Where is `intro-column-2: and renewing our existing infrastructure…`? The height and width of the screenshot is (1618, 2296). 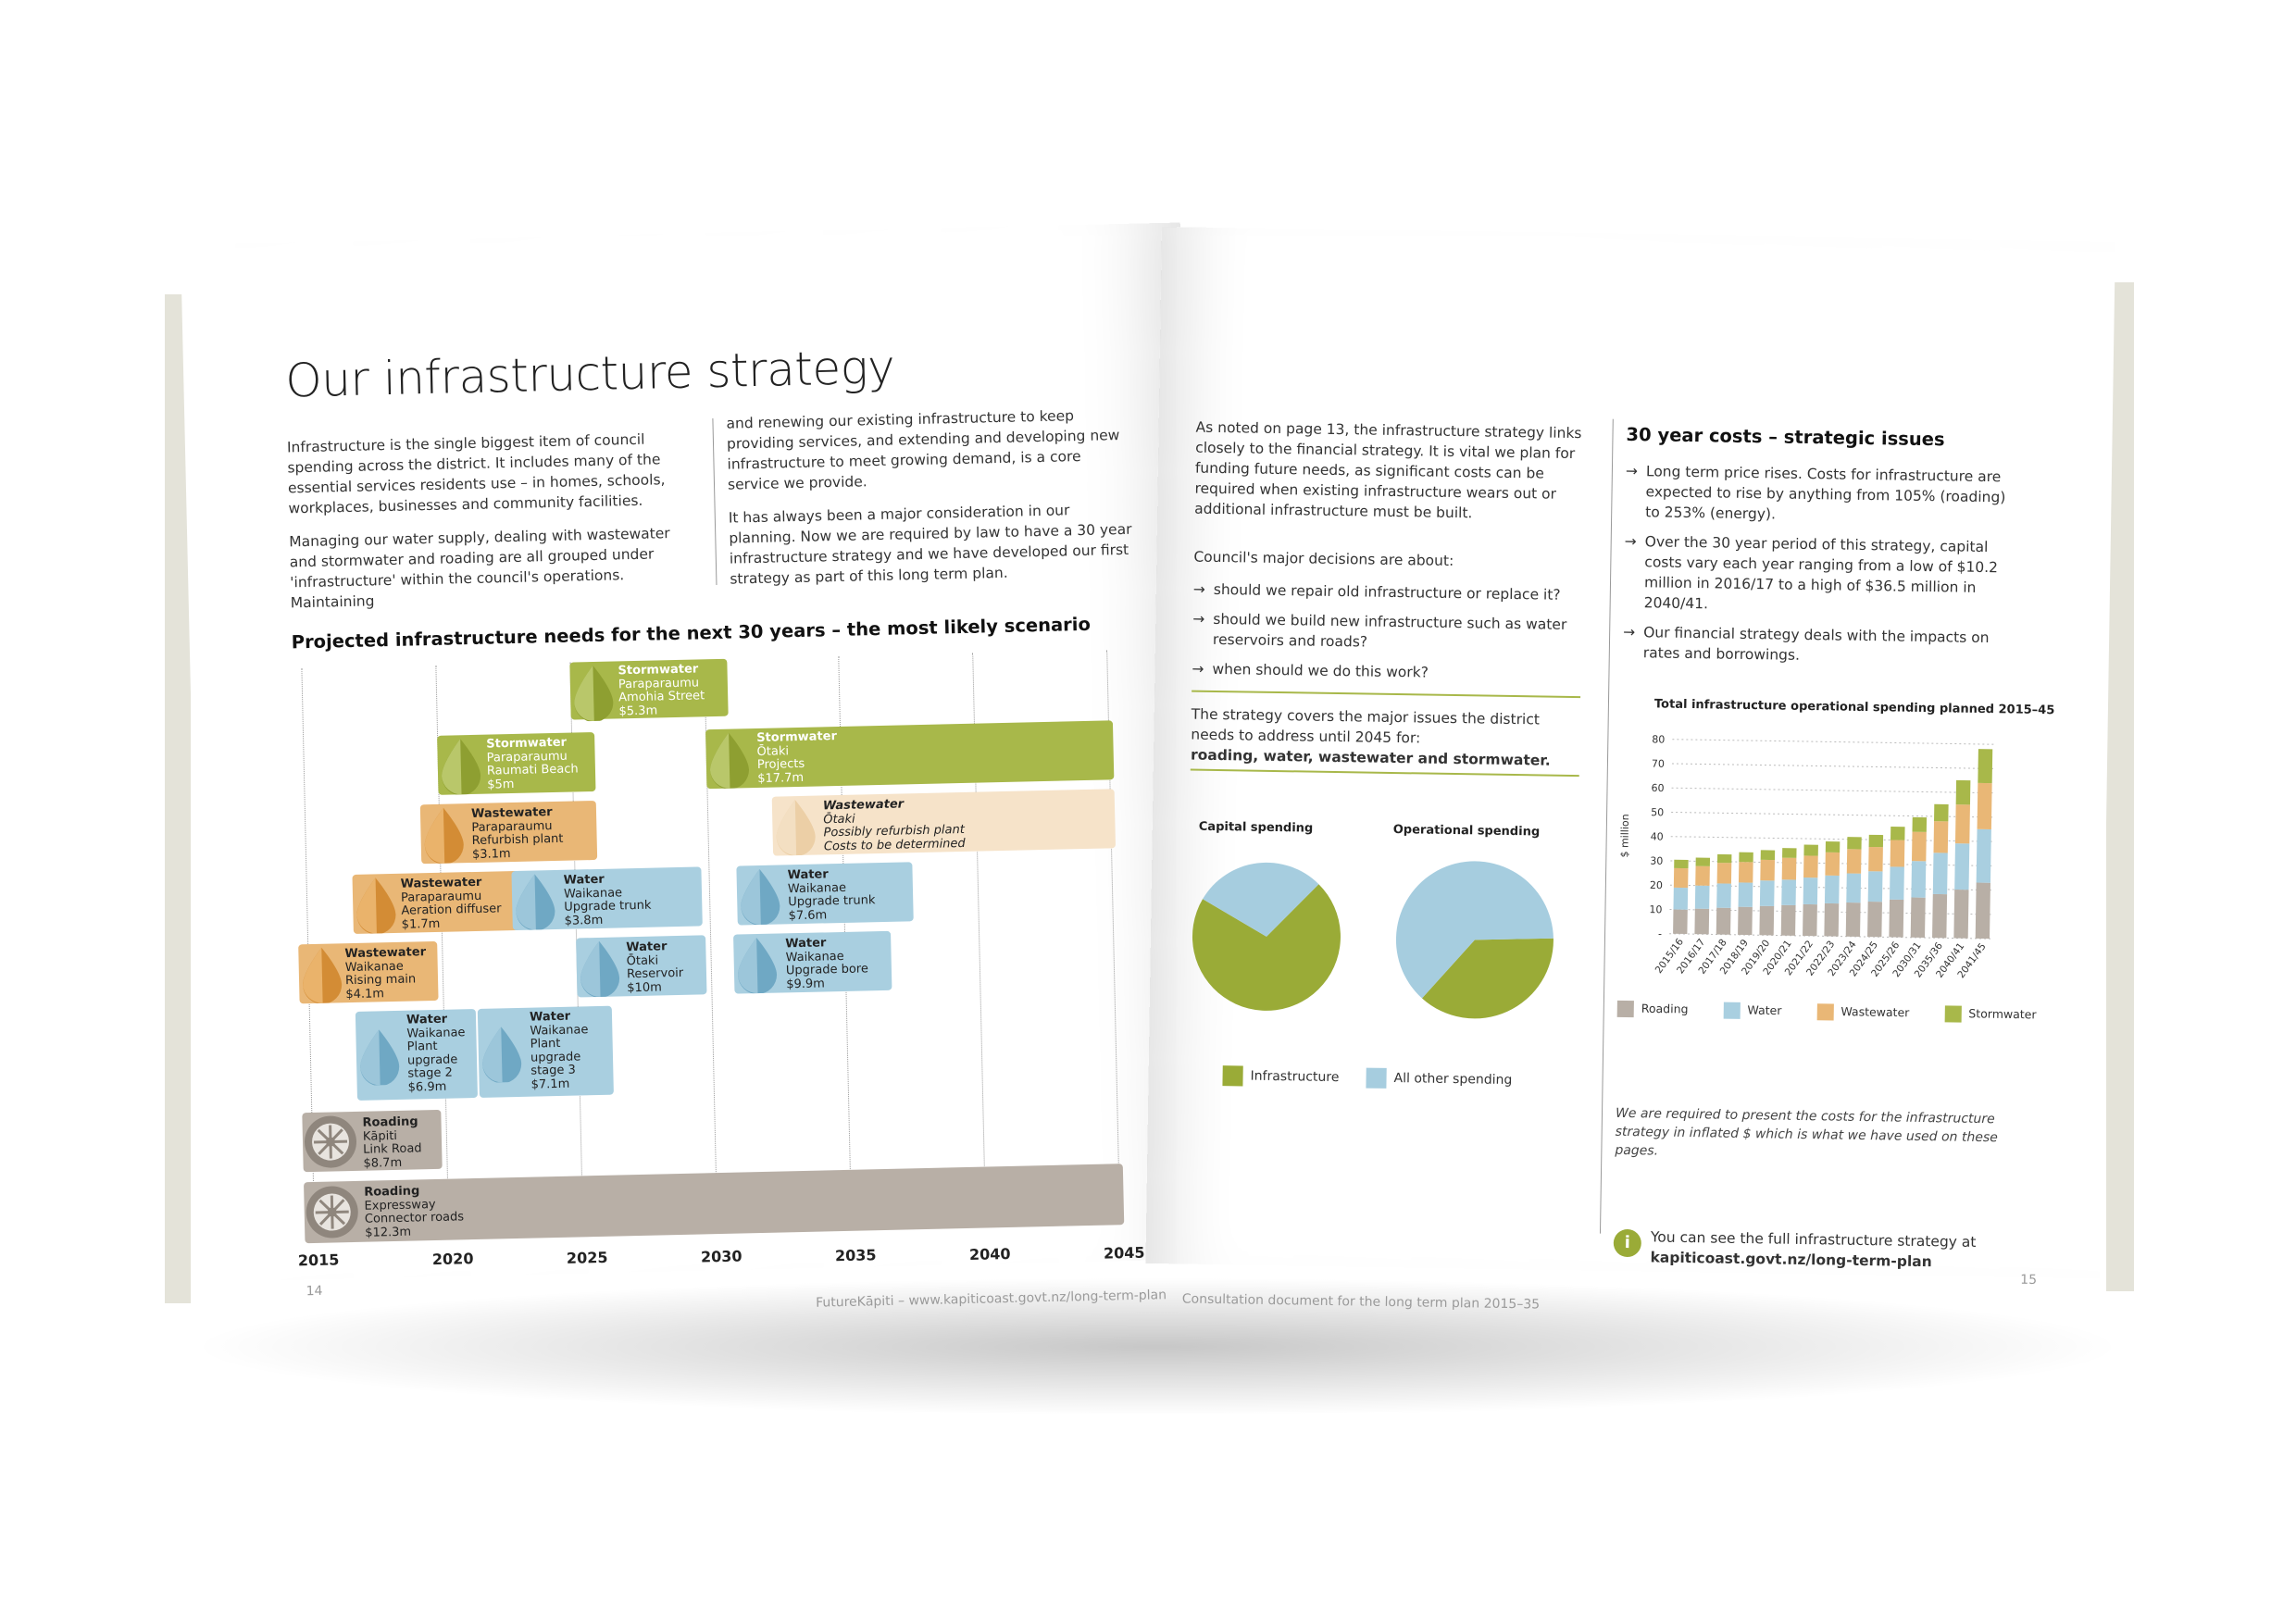 intro-column-2: and renewing our existing infrastructure… is located at coordinates (932, 503).